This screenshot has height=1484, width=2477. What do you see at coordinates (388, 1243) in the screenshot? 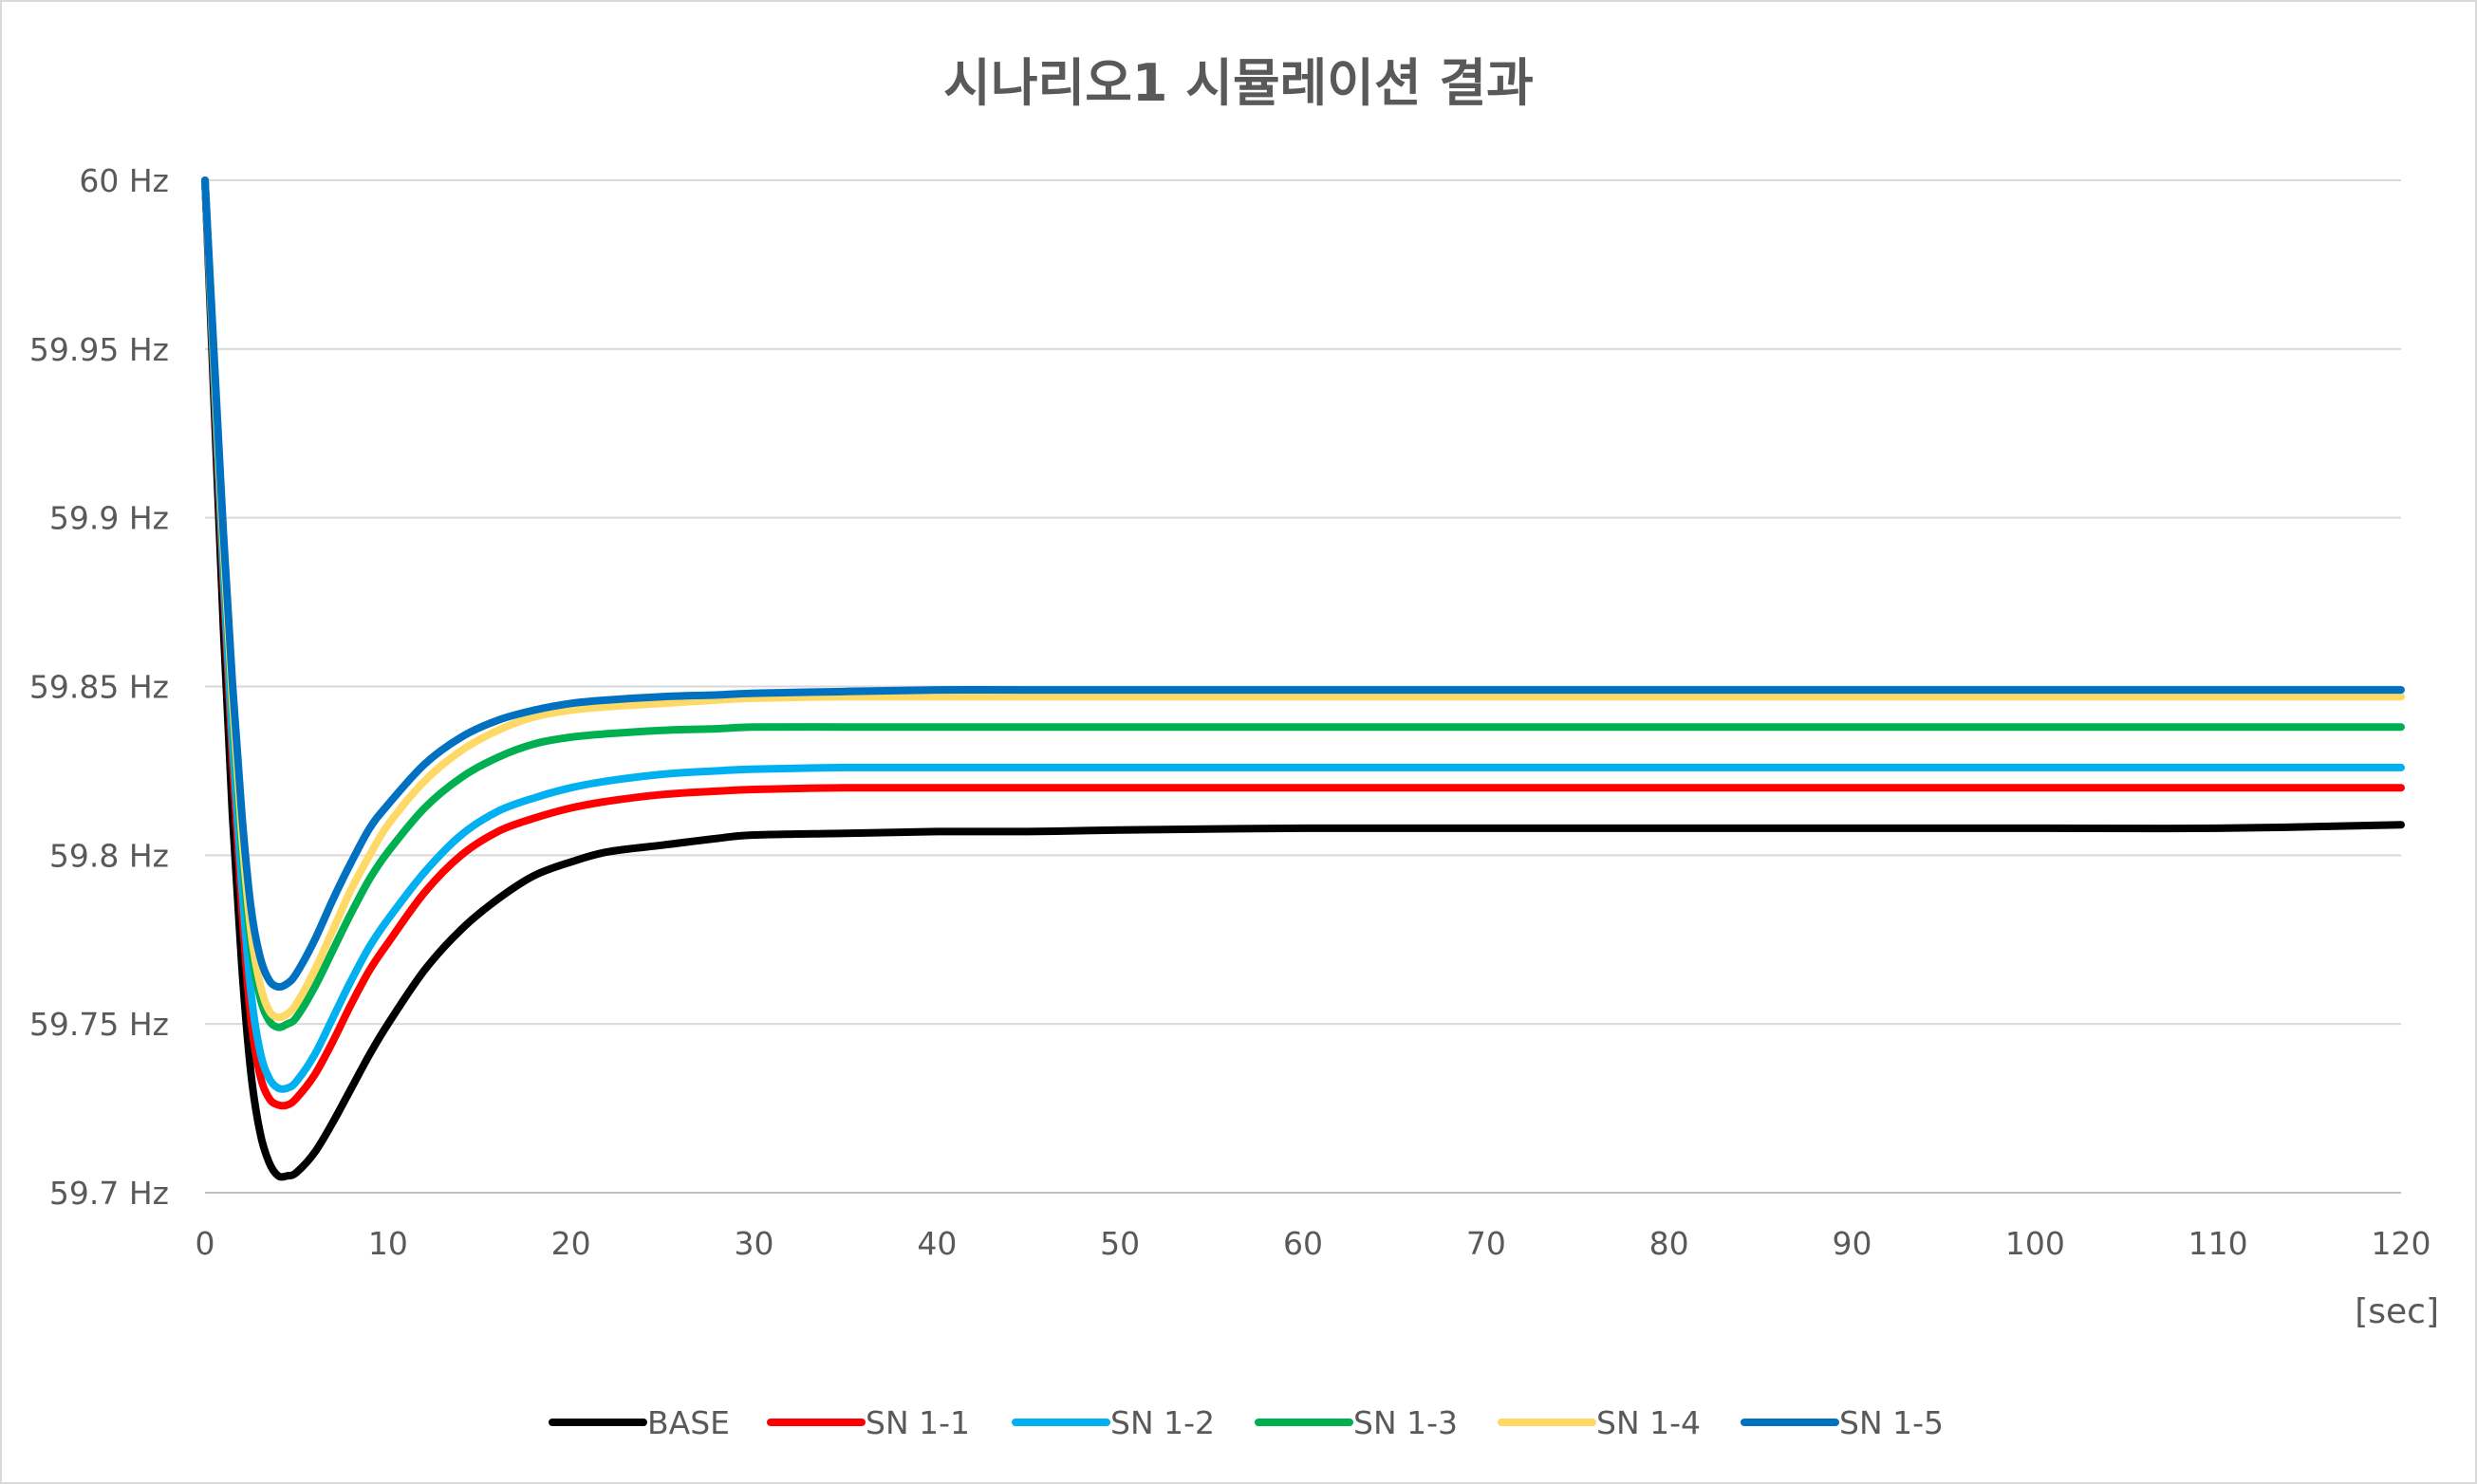
I see `x-tick-label: 10` at bounding box center [388, 1243].